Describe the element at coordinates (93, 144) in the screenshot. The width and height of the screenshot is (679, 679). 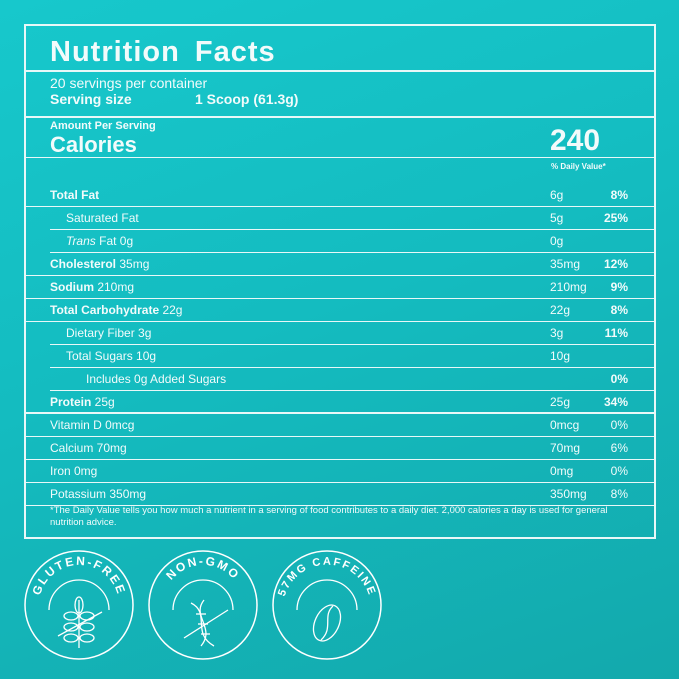
I see `calories-label: Calories` at that location.